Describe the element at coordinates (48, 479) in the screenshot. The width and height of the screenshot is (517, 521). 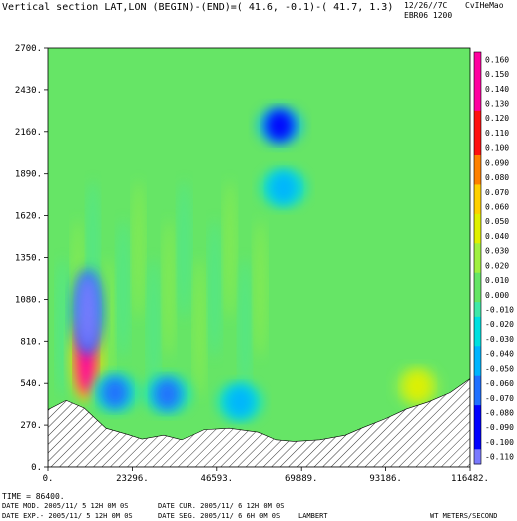
I see `x-tick-label: 0.` at that location.